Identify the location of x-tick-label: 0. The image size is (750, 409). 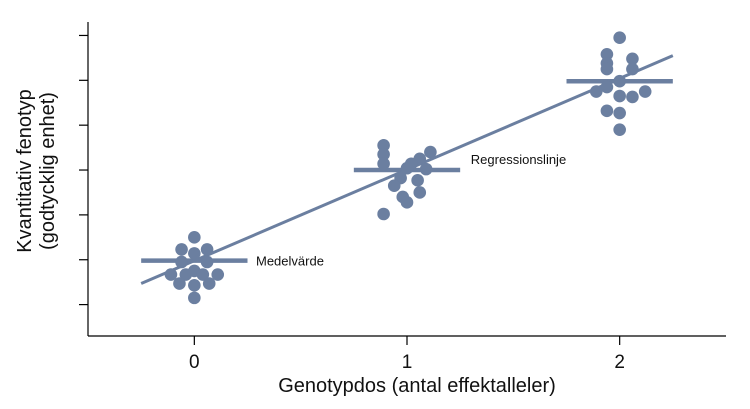
(194, 362).